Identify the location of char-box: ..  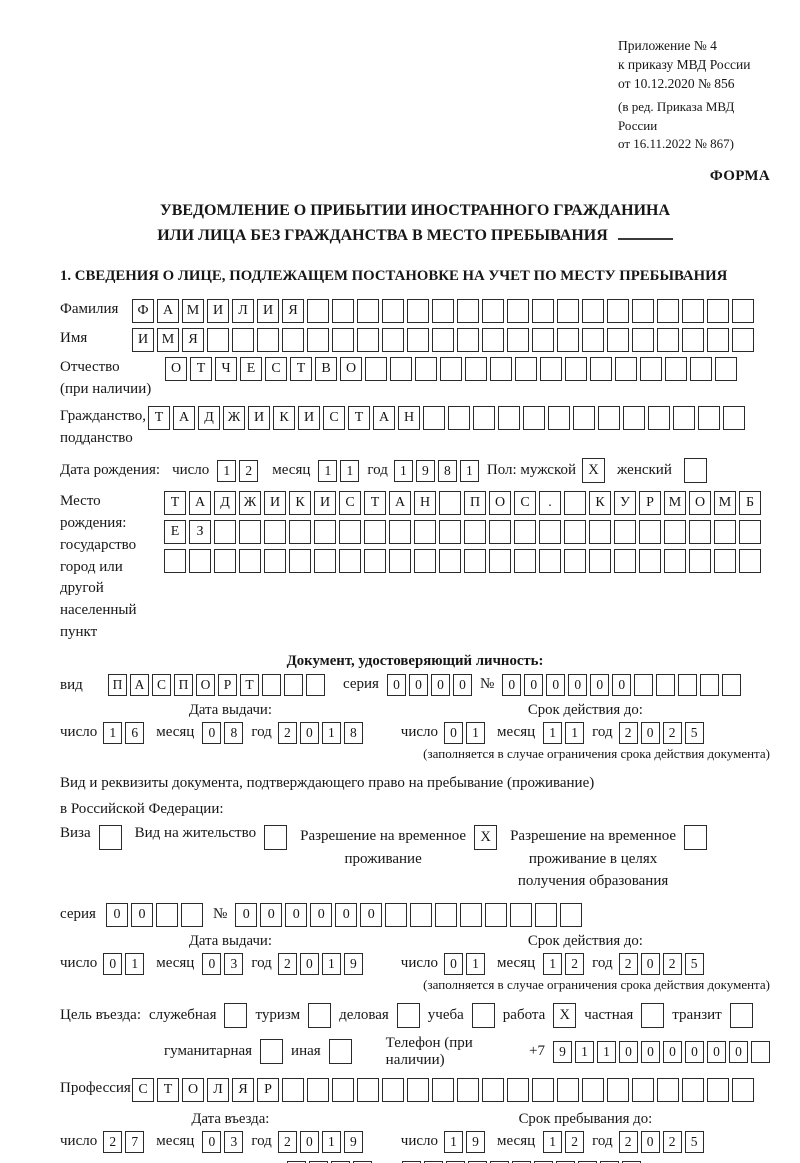
(550, 503).